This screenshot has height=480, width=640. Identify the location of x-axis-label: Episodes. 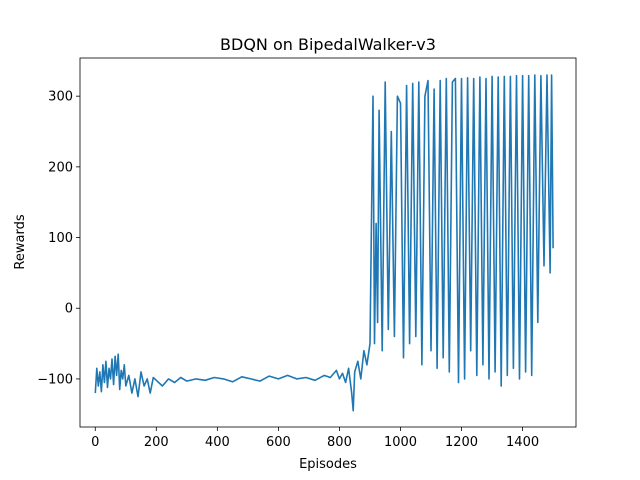
(328, 464).